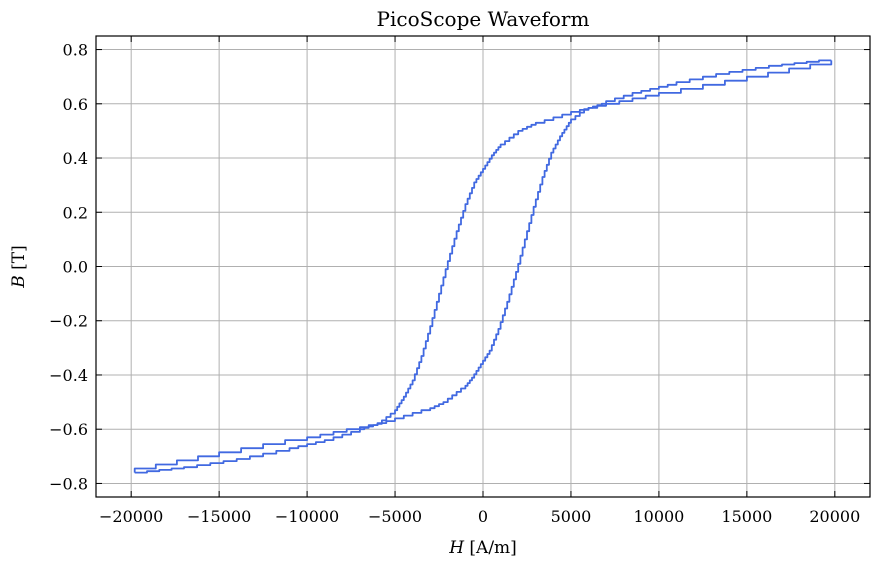 The width and height of the screenshot is (879, 567). I want to click on x-axis-label: H [A/m], so click(482, 548).